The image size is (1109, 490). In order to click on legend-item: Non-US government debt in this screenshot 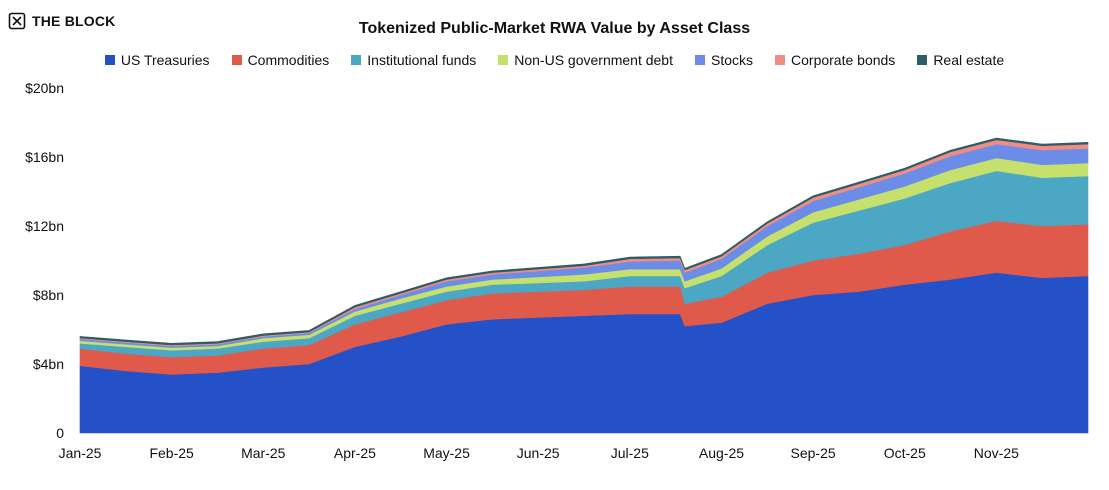, I will do `click(585, 60)`.